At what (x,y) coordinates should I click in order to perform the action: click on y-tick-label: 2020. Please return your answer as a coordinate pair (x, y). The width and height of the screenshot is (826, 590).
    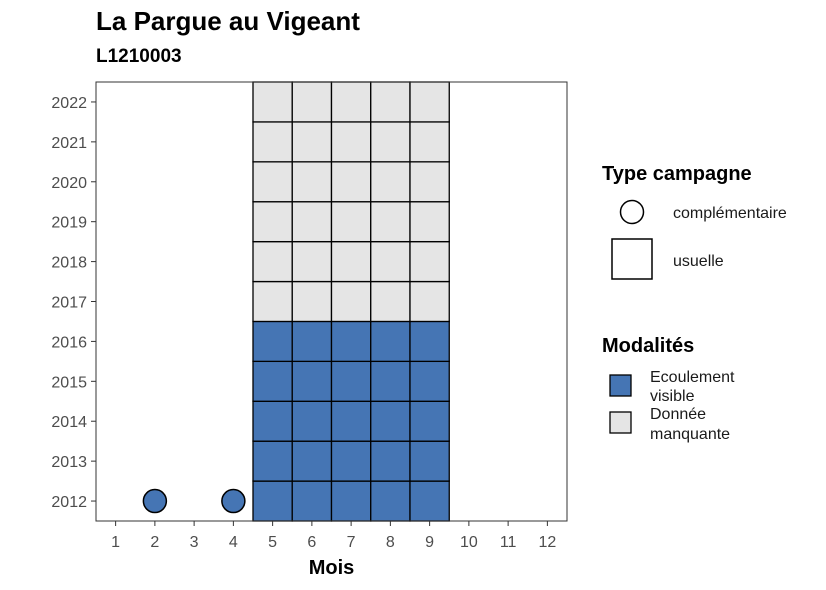
    Looking at the image, I should click on (69, 183).